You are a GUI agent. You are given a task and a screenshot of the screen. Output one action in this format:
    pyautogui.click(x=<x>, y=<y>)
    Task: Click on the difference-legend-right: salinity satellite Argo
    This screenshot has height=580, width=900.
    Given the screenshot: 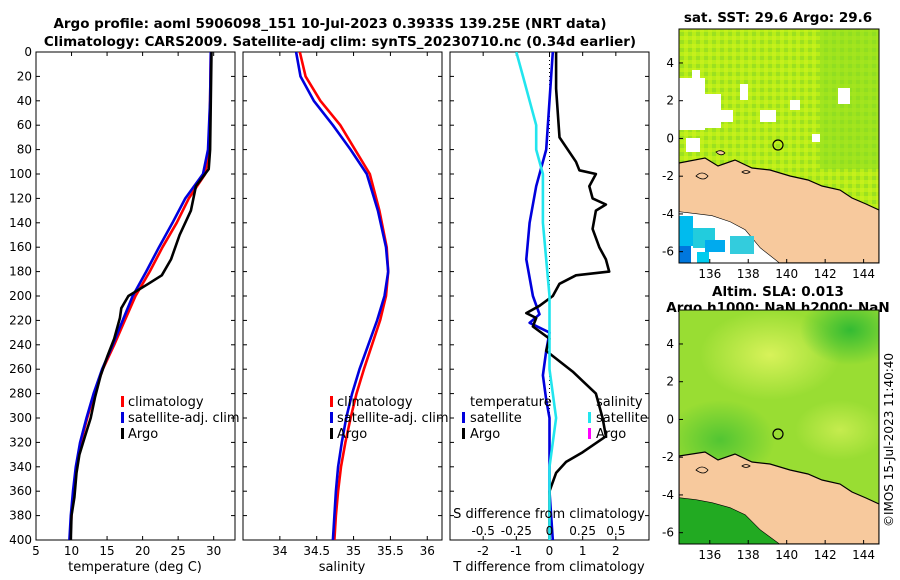 What is the action you would take?
    pyautogui.click(x=618, y=418)
    